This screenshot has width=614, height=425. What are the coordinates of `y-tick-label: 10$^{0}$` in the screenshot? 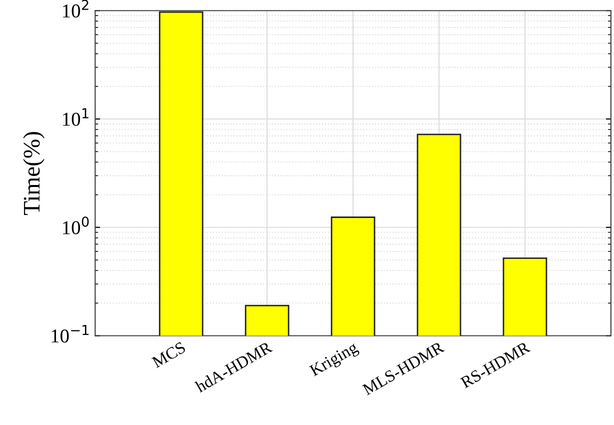 It's located at (76, 225).